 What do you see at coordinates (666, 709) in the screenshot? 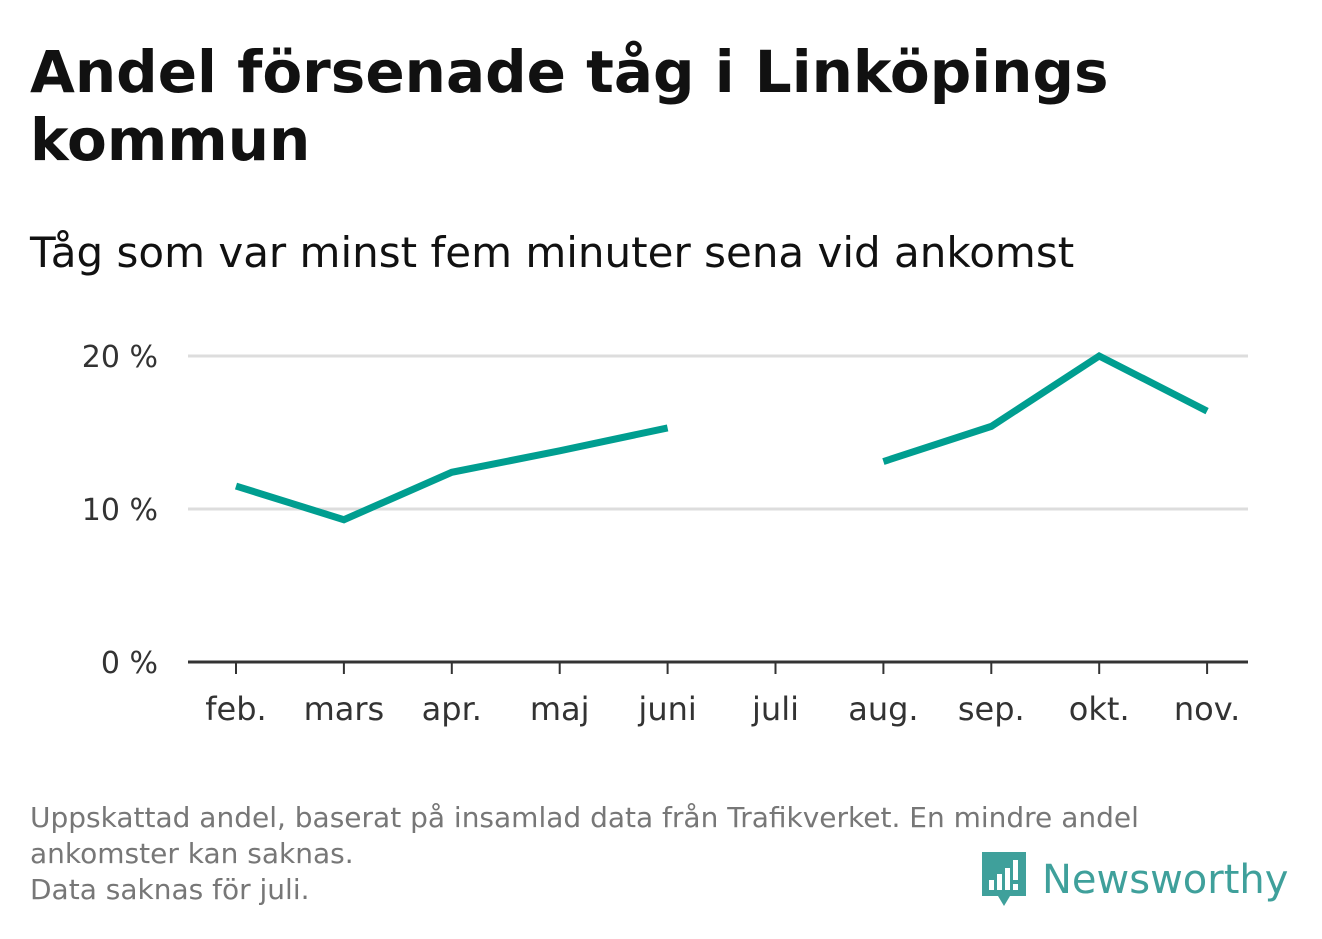
I see `x-tick-label: juni` at bounding box center [666, 709].